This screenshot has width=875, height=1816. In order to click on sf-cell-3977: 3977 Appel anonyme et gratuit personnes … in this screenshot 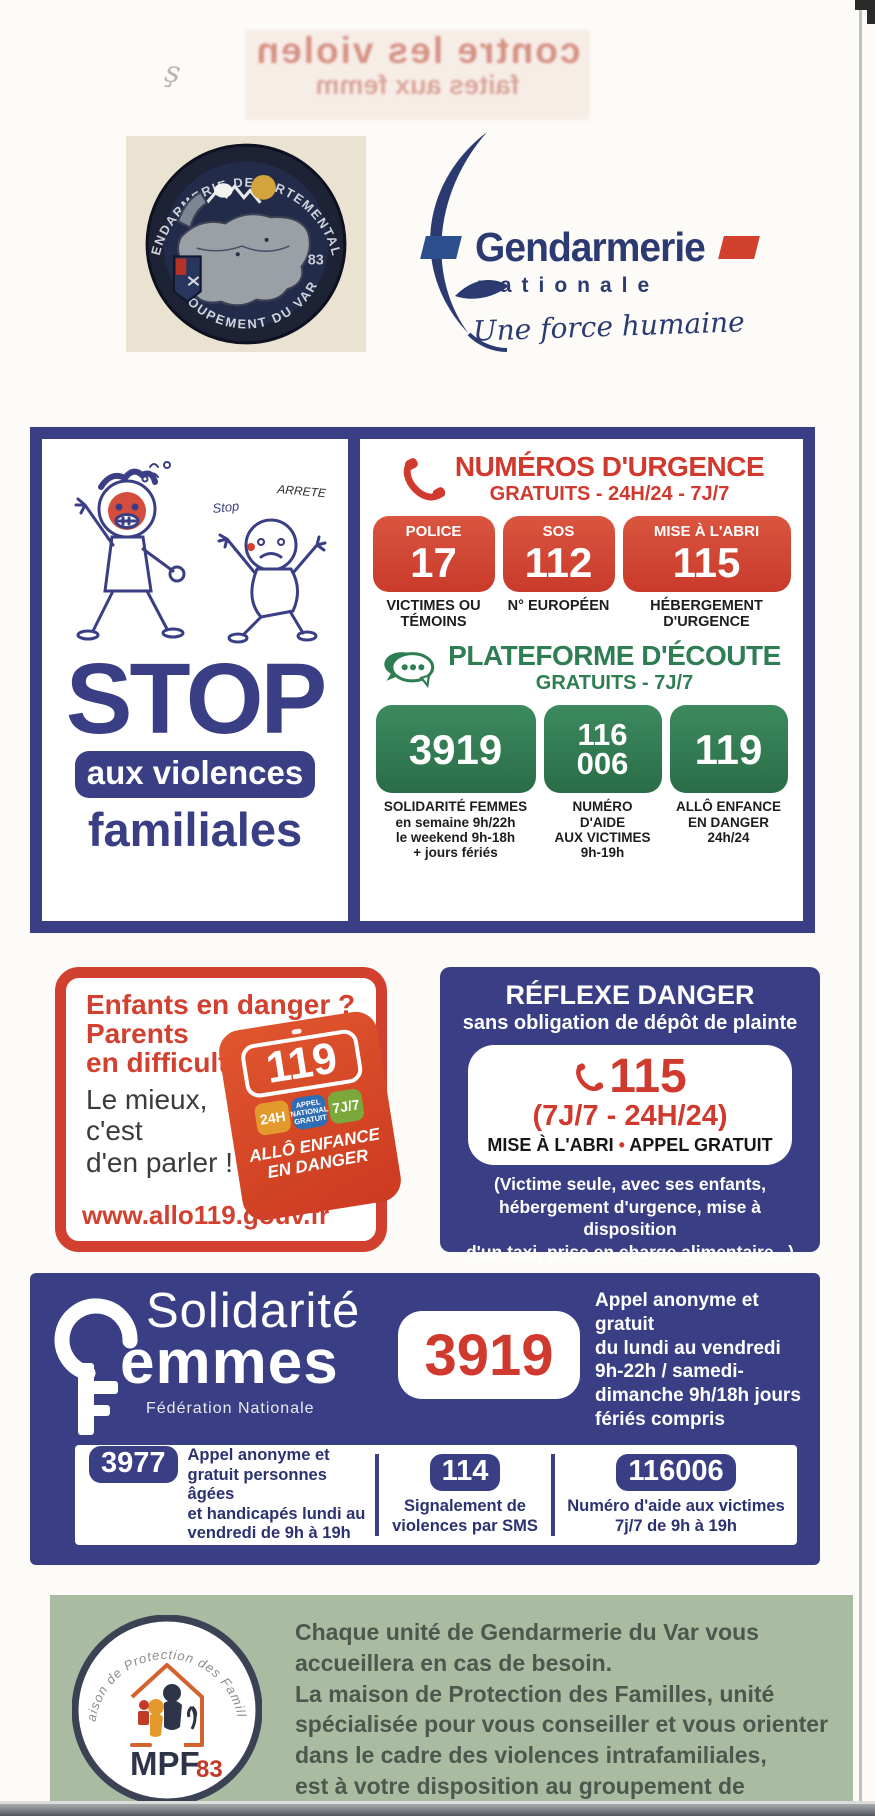, I will do `click(225, 1494)`.